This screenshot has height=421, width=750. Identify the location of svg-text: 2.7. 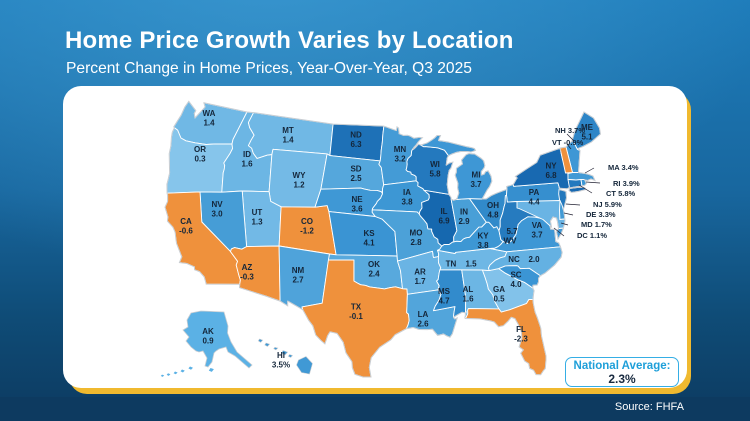
(298, 279).